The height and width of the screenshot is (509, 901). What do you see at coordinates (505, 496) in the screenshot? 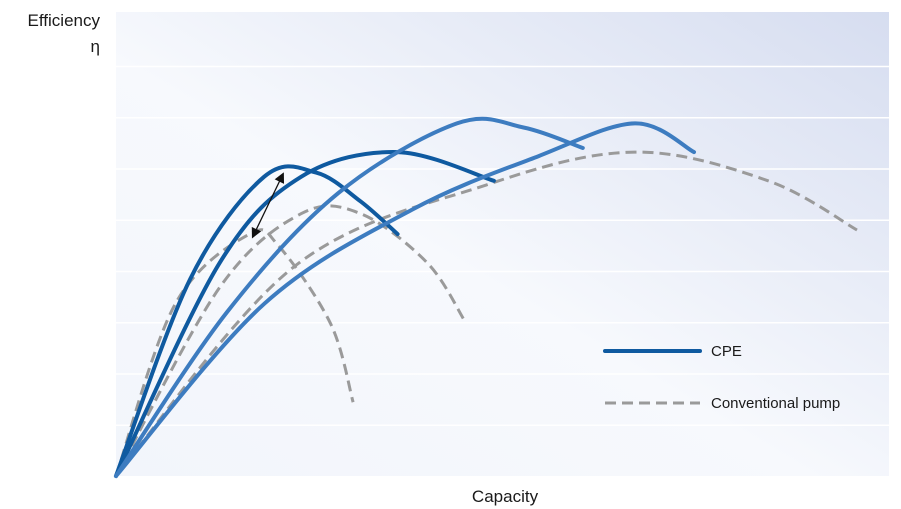
I see `x-axis-title: Capacity` at bounding box center [505, 496].